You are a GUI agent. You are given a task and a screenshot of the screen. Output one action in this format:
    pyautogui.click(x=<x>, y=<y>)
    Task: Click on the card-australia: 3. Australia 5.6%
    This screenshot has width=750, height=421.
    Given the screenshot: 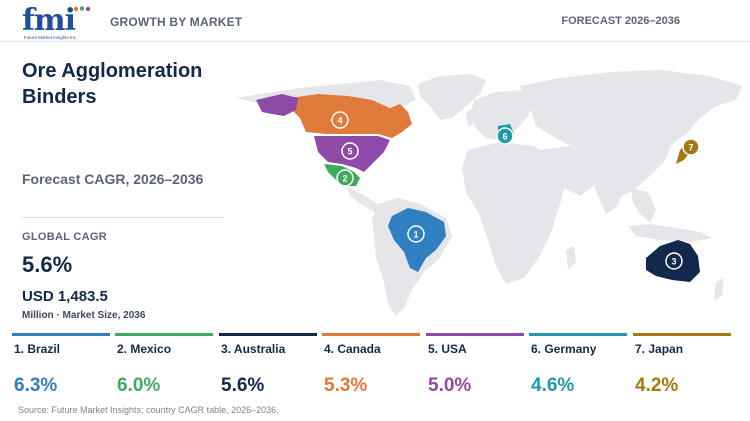 What is the action you would take?
    pyautogui.click(x=268, y=368)
    